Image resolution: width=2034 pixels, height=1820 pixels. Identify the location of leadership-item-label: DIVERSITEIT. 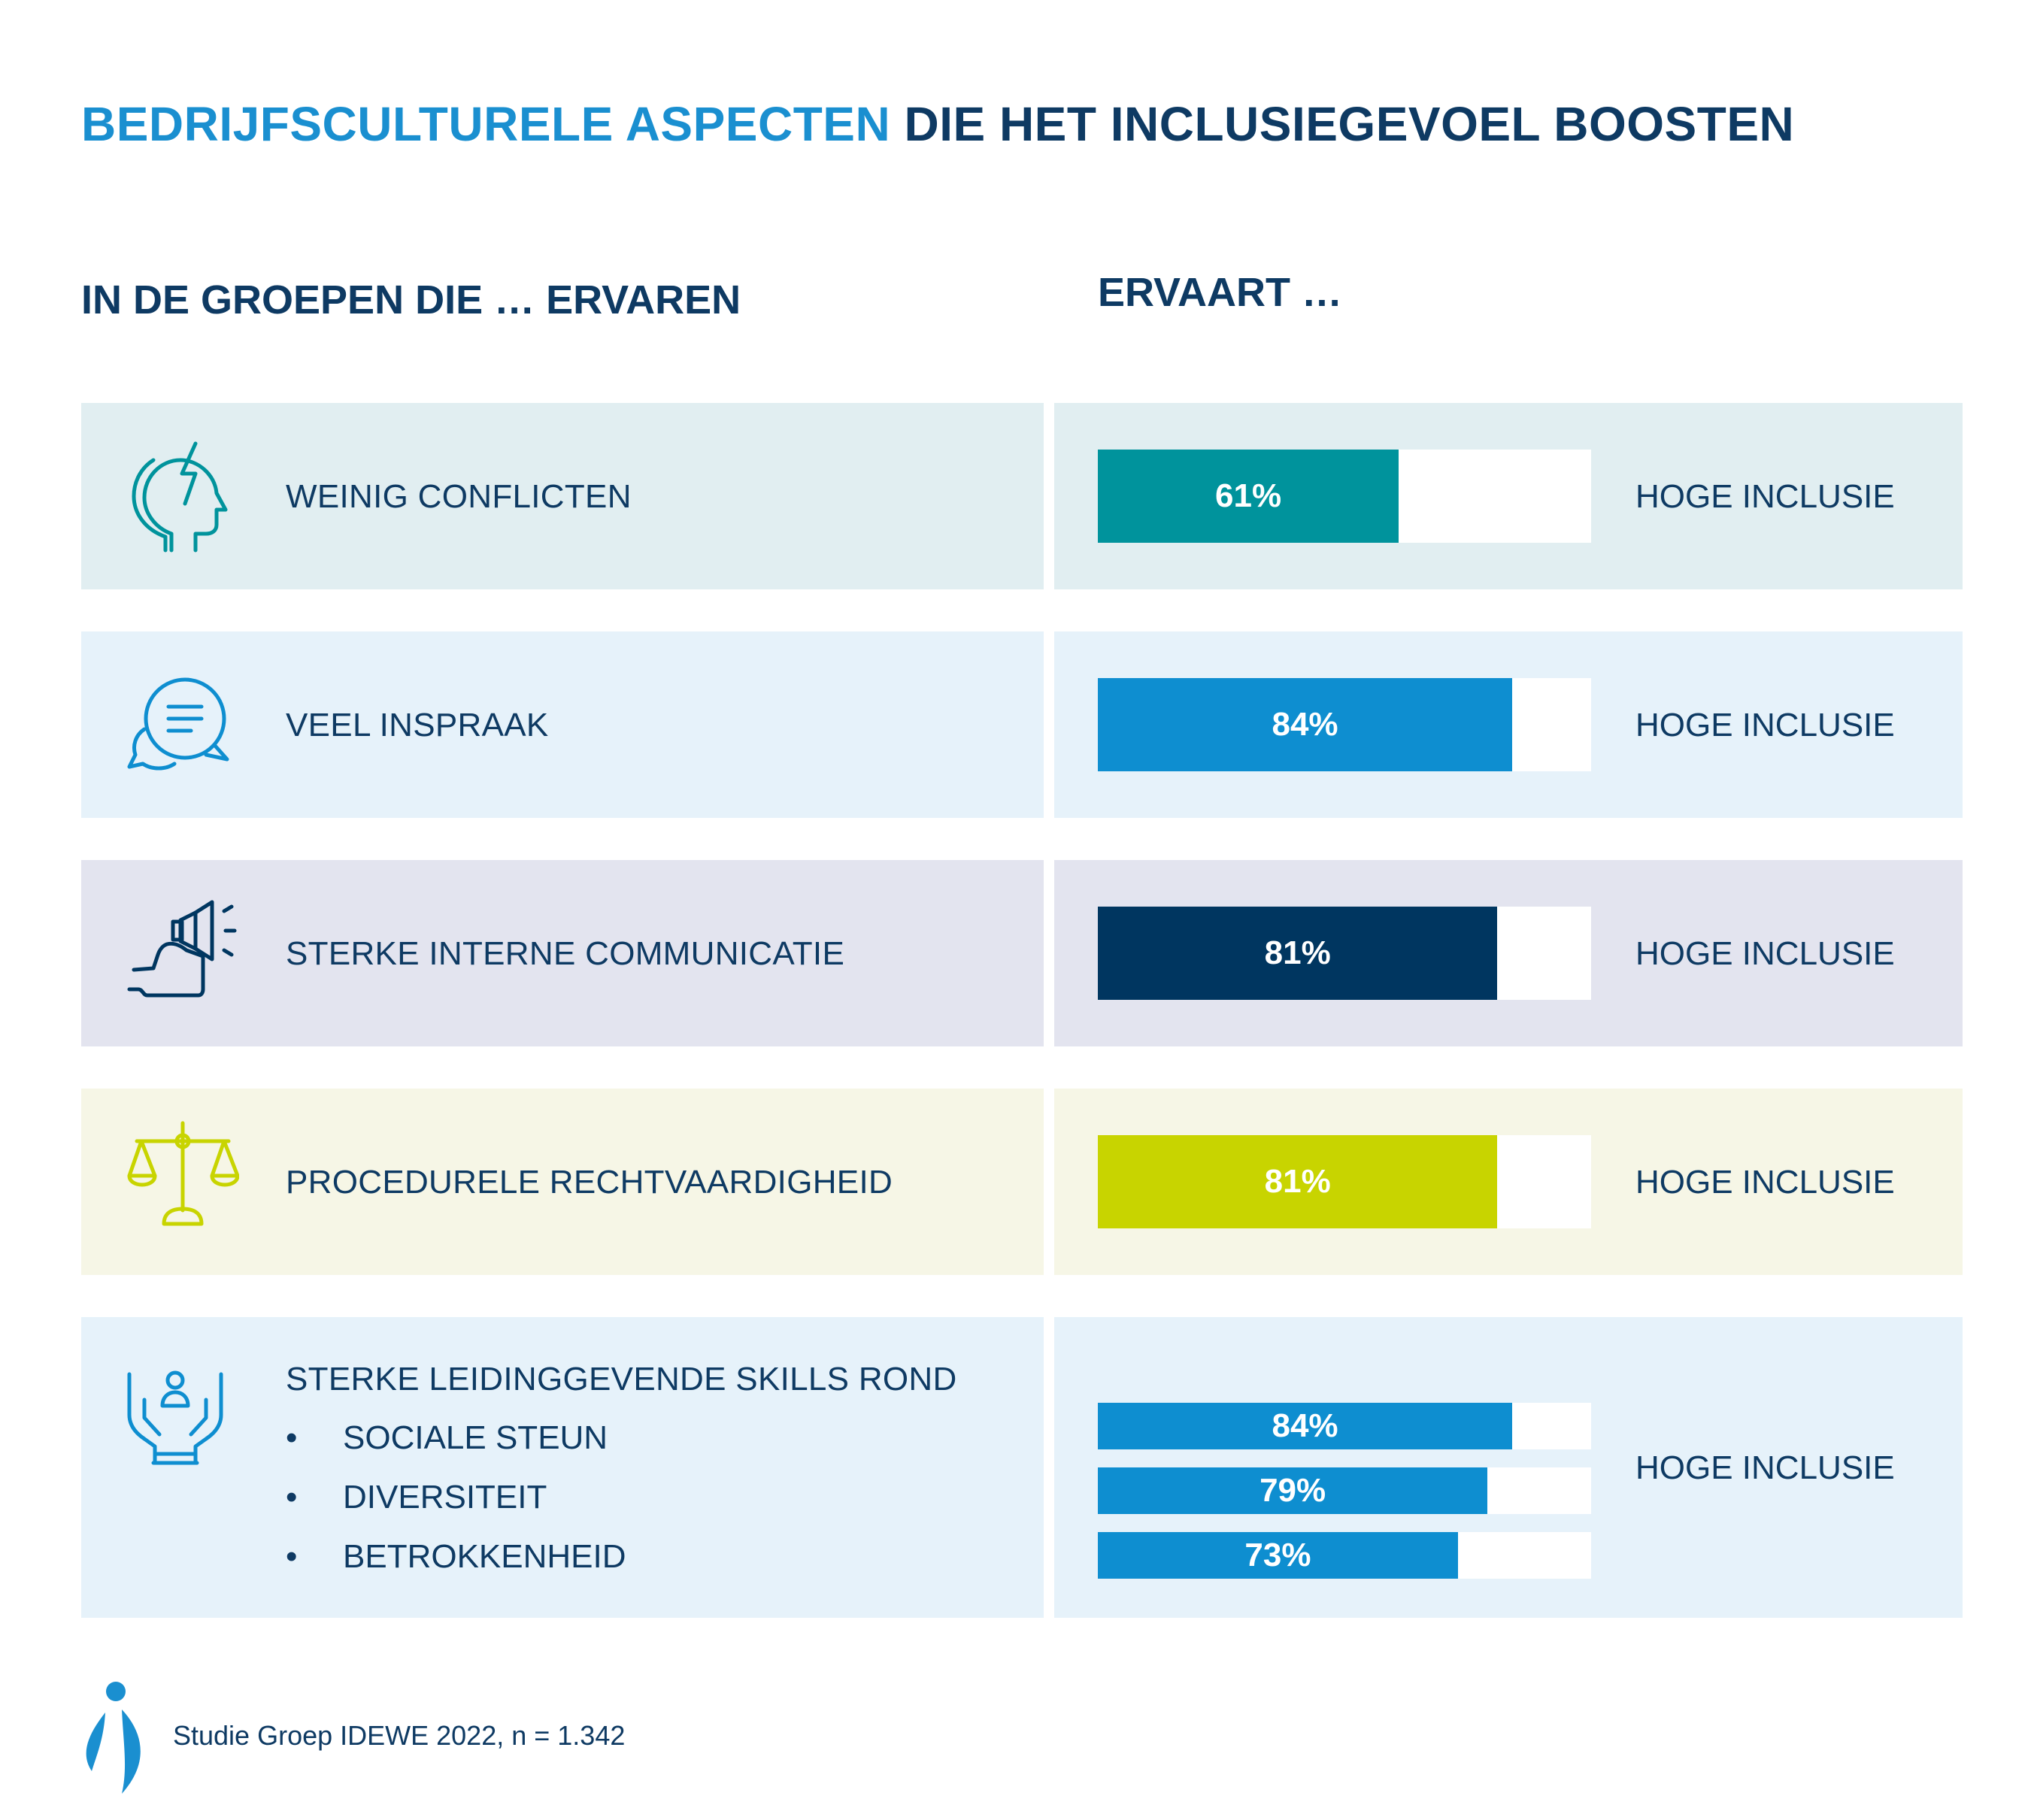
(445, 1497).